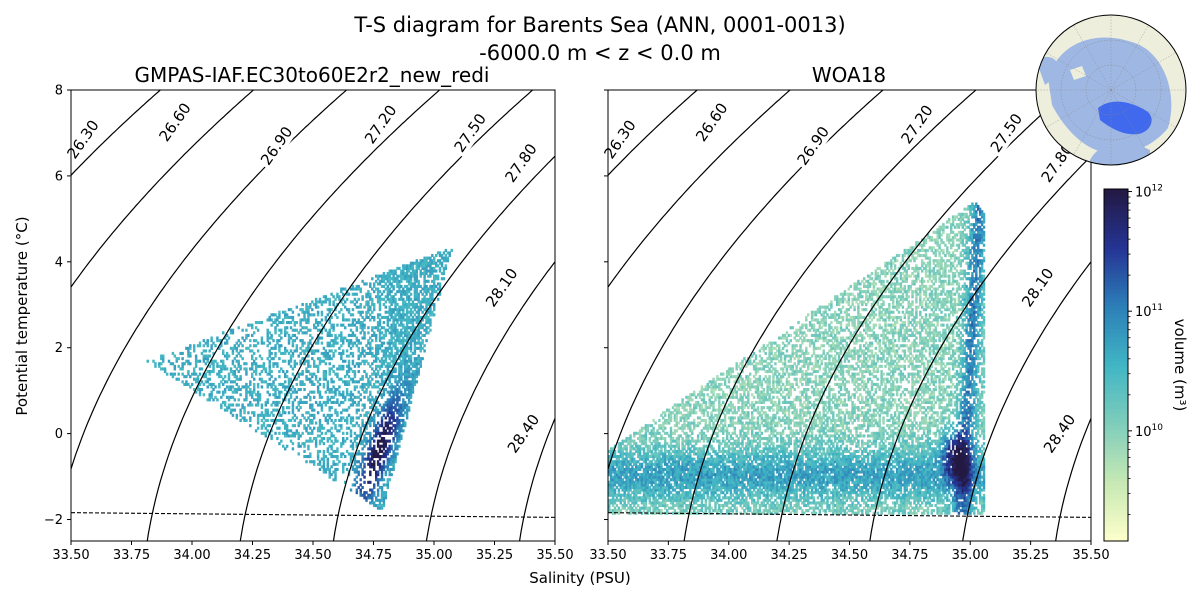 The height and width of the screenshot is (600, 1200). I want to click on x-tick-label: 34.50, so click(312, 555).